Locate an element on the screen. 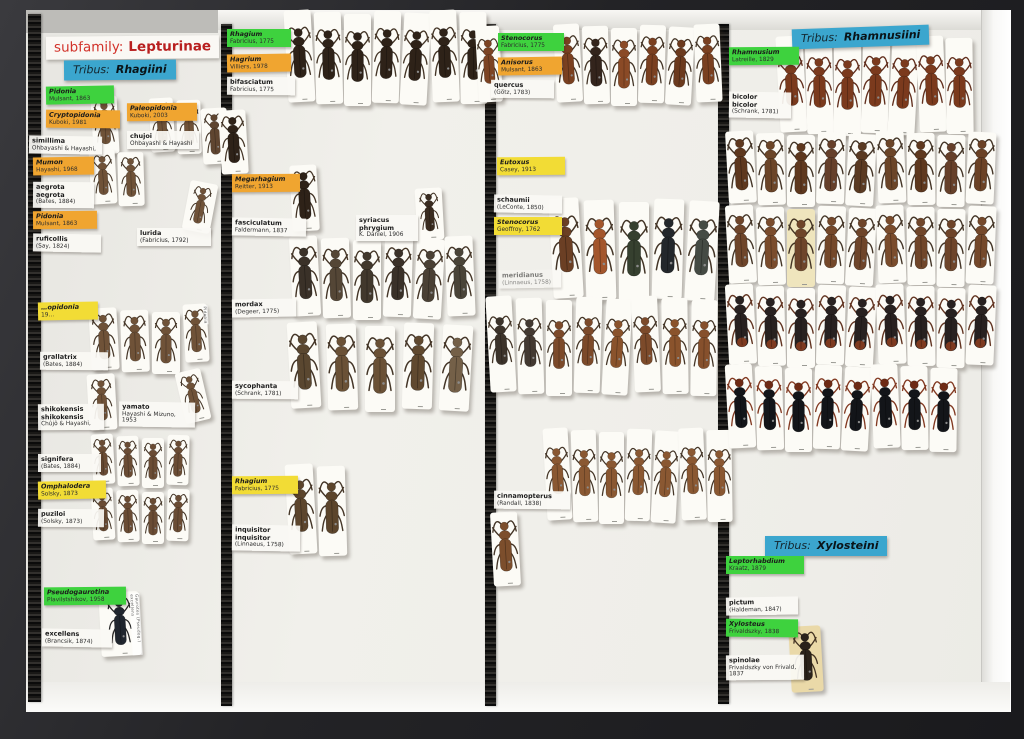 The width and height of the screenshot is (1024, 739). label-megarhagium-author: Reitter, 1913 is located at coordinates (254, 186).